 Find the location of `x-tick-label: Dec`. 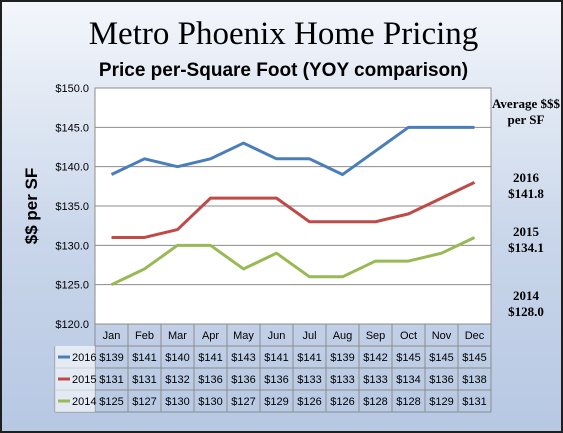

x-tick-label: Dec is located at coordinates (475, 336).